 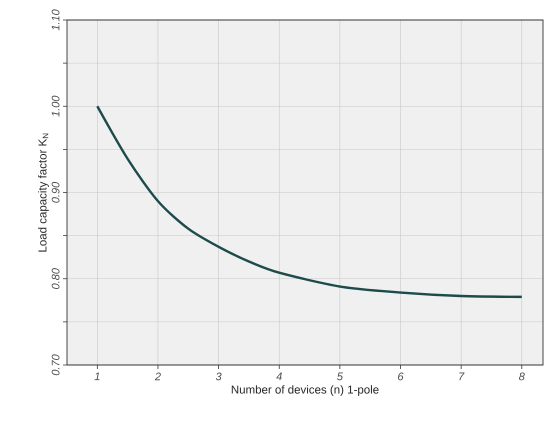 I want to click on y-tick-label: 1.10, so click(x=56, y=19).